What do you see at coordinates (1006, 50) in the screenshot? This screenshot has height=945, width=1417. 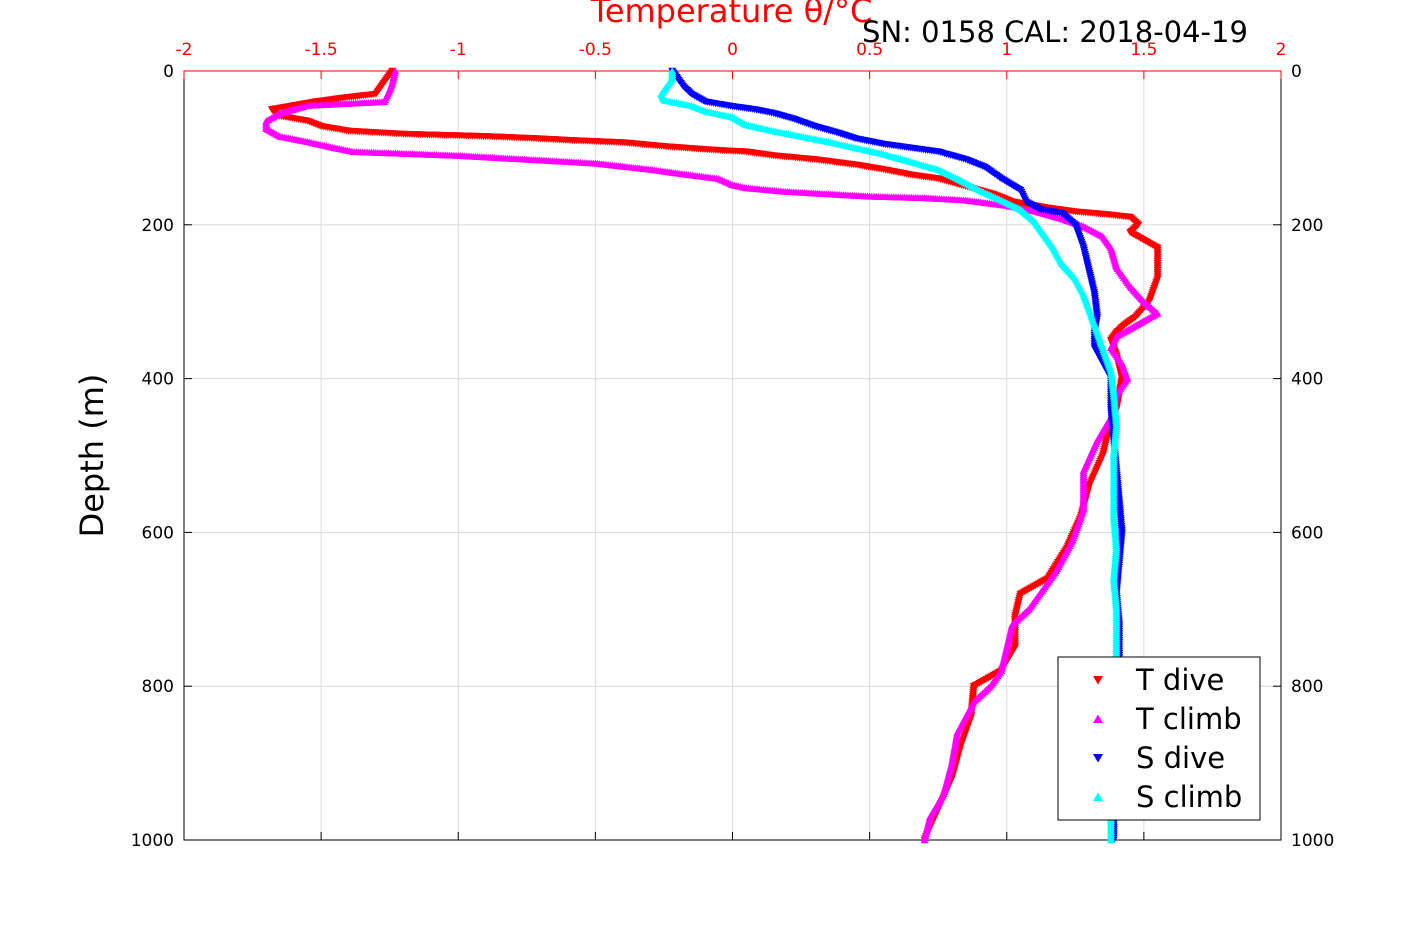 I see `x-tick-label: 1` at bounding box center [1006, 50].